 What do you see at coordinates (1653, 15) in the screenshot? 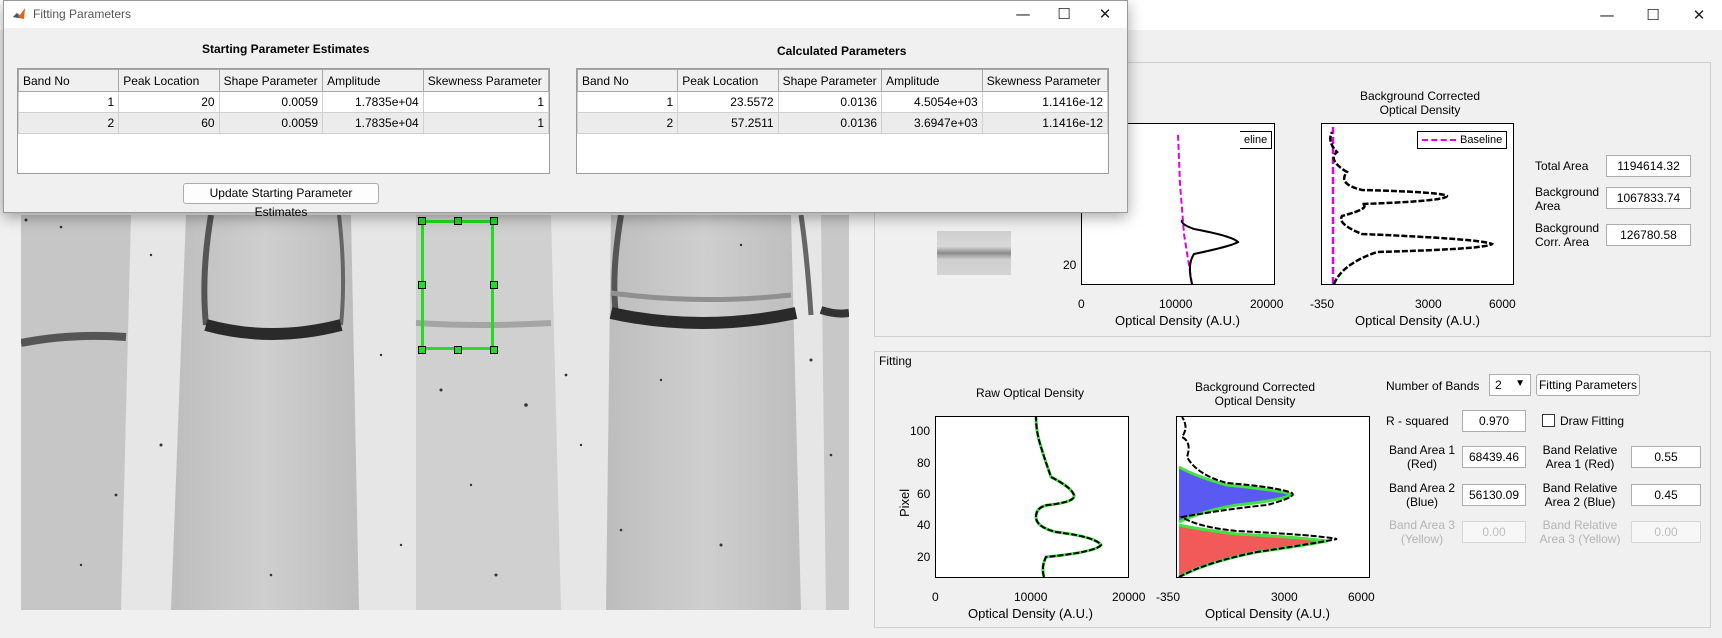
I see `main-maximize-button: ☐` at bounding box center [1653, 15].